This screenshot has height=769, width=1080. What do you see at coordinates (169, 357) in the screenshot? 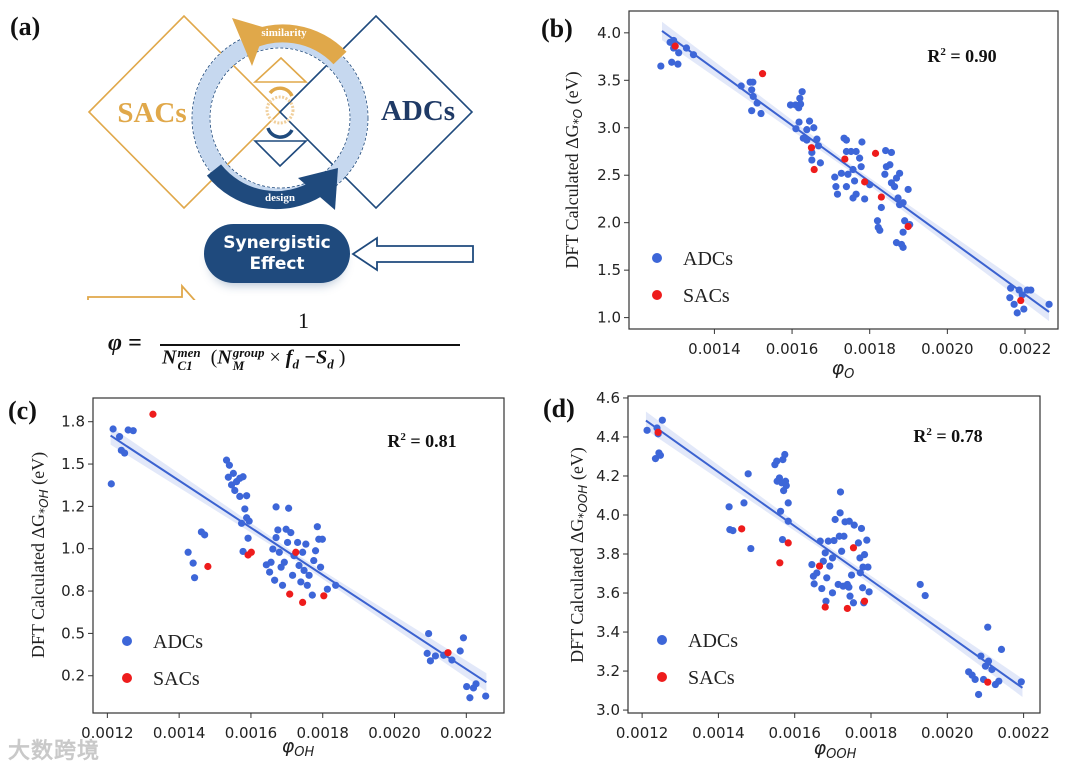
I see `n-c1-symbol: N` at bounding box center [169, 357].